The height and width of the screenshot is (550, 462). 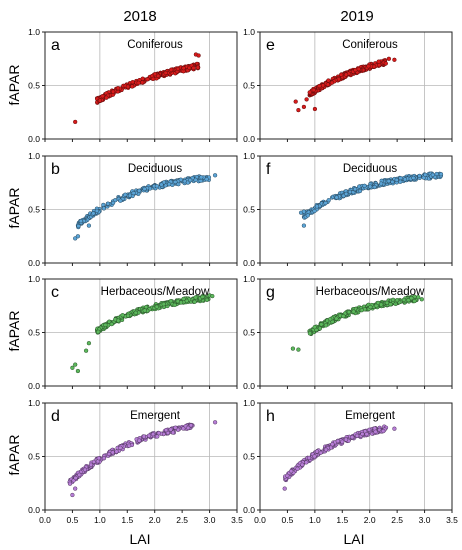 What do you see at coordinates (182, 520) in the screenshot?
I see `x-tick-label: 2.5` at bounding box center [182, 520].